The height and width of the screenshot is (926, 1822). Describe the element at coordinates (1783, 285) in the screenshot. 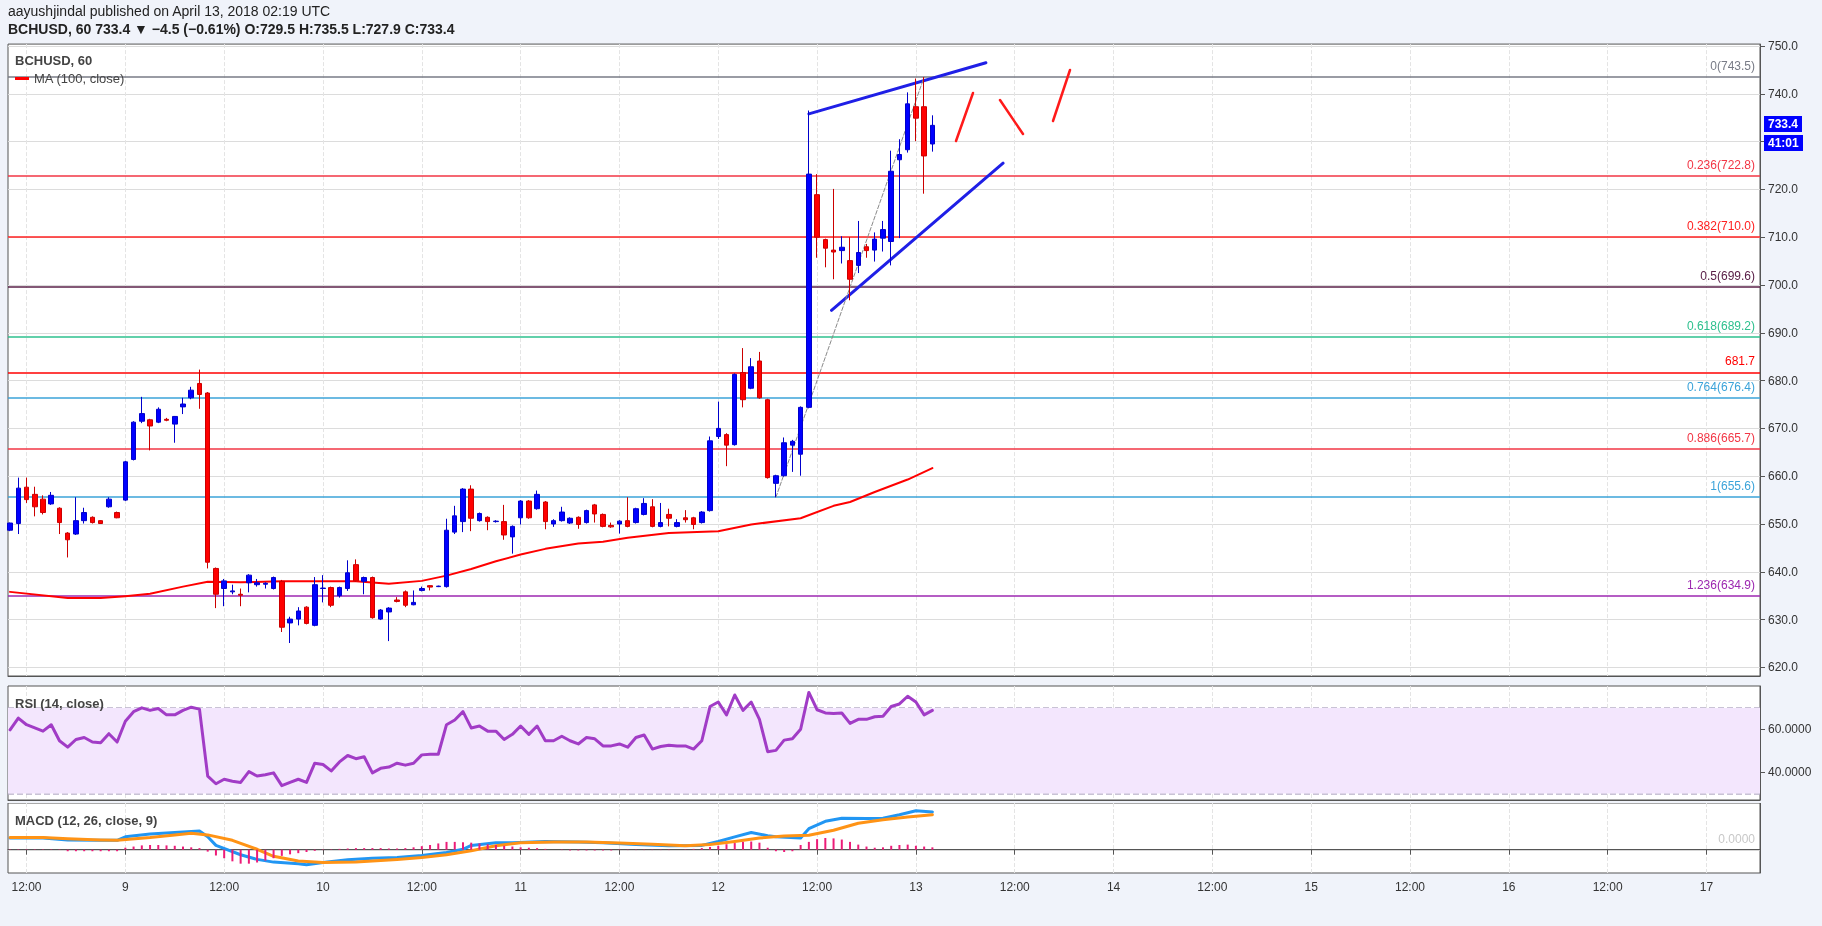

I see `y-tick-label: 700.0` at that location.